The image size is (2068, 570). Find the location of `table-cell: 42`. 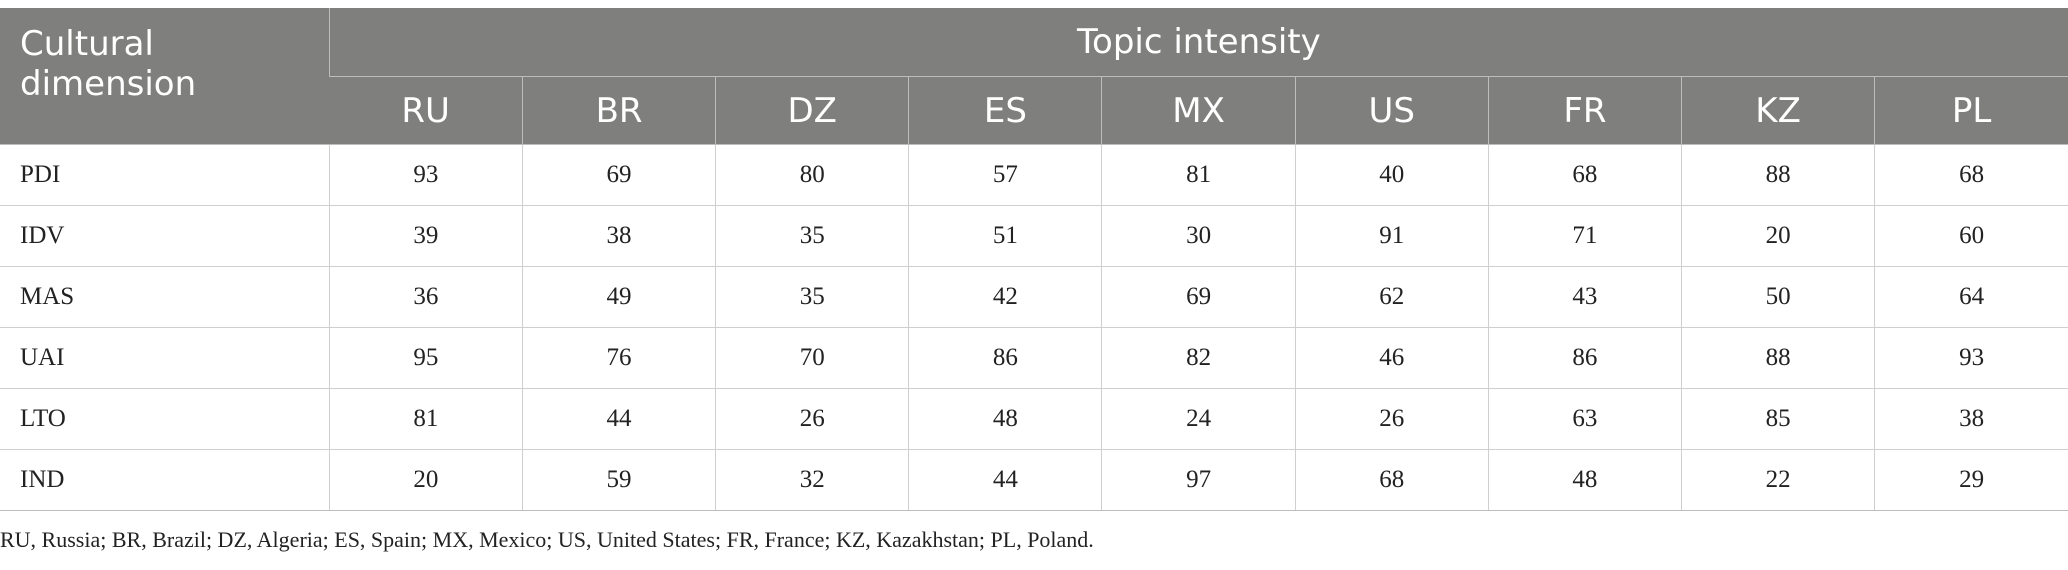

table-cell: 42 is located at coordinates (1005, 297).